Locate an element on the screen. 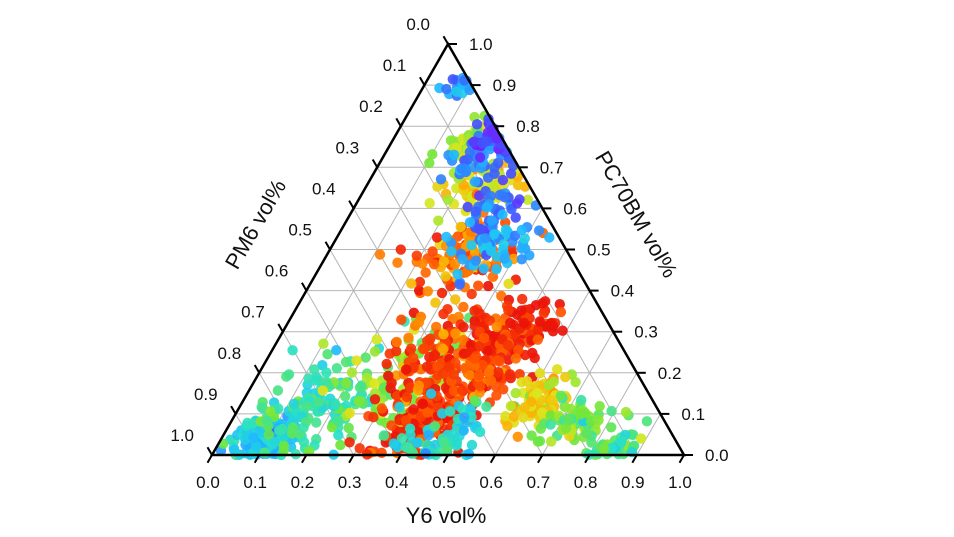 The width and height of the screenshot is (954, 537). right-tick-label: 1.0 is located at coordinates (481, 44).